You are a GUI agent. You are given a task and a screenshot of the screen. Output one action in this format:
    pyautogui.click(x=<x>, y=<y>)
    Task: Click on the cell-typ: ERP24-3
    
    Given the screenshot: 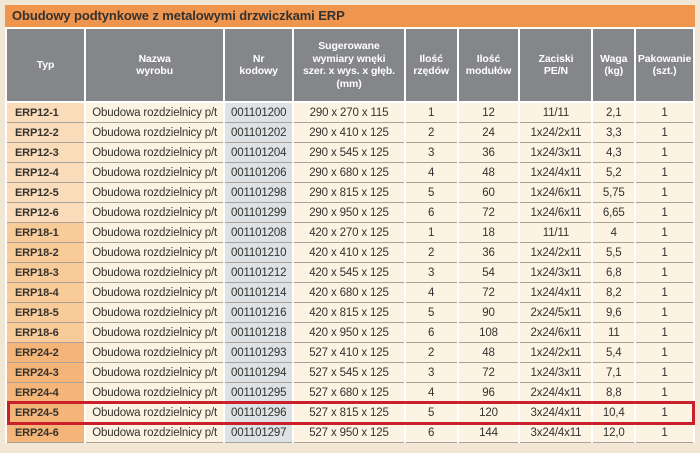 What is the action you would take?
    pyautogui.click(x=46, y=373)
    